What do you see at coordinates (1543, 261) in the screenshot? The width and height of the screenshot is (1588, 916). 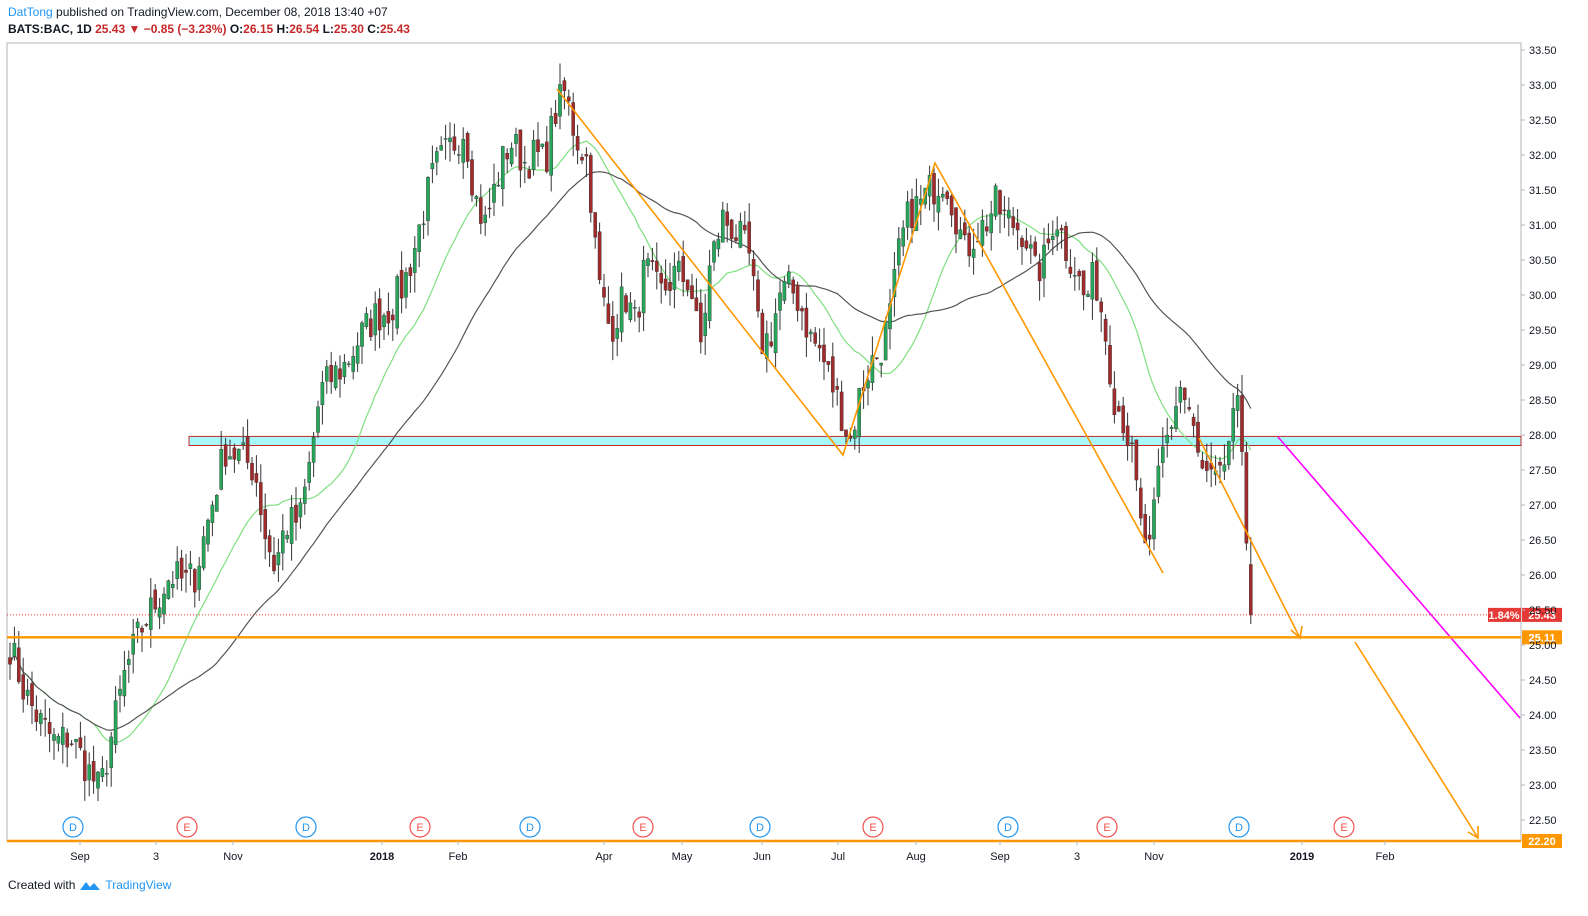 I see `y-tick-label: 30.50` at bounding box center [1543, 261].